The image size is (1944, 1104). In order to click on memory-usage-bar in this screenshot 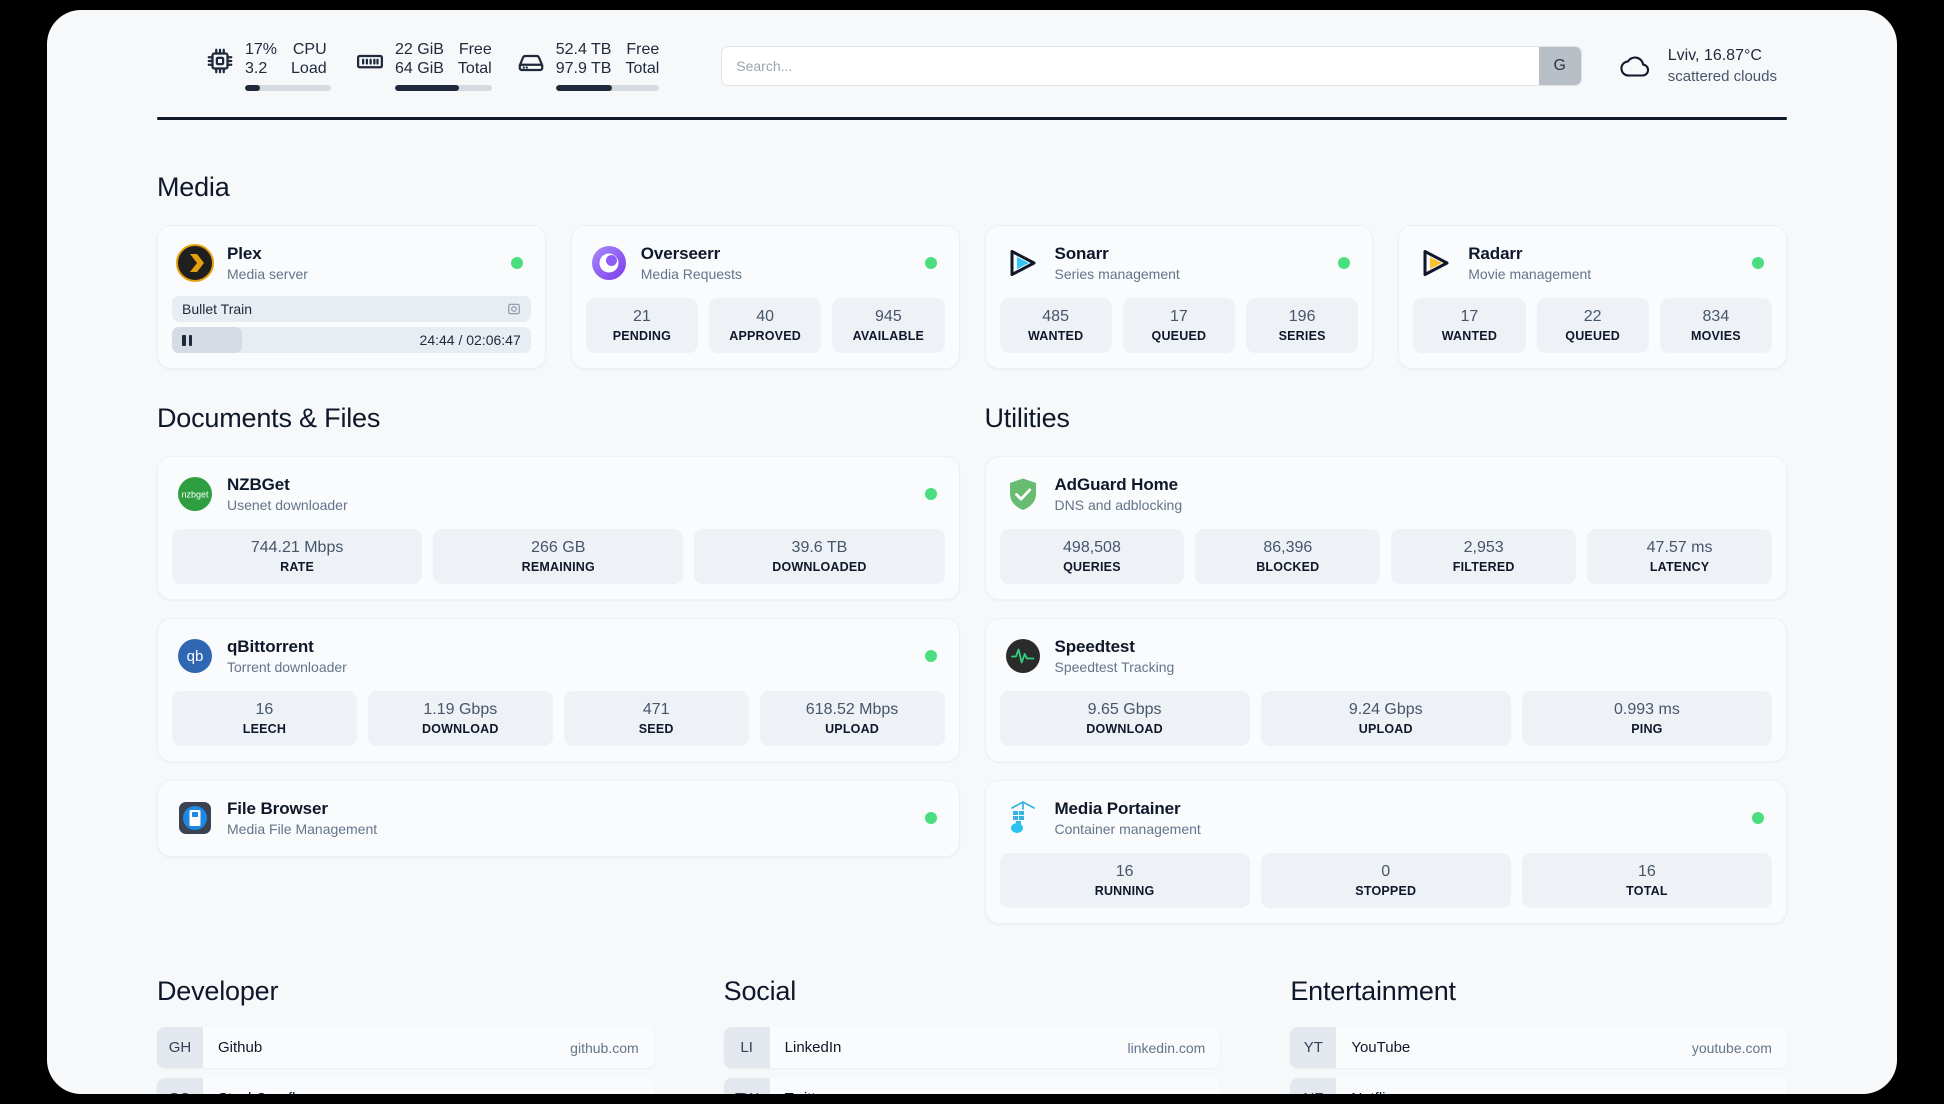, I will do `click(443, 88)`.